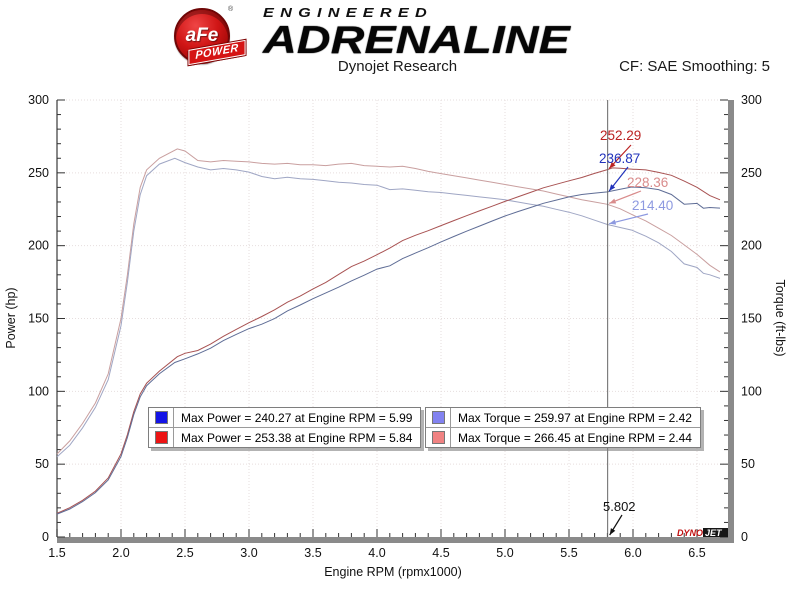 Image resolution: width=800 pixels, height=600 pixels. I want to click on legend-label: Max Torque = 259.97 at Engine RPM = 2.42, so click(575, 417).